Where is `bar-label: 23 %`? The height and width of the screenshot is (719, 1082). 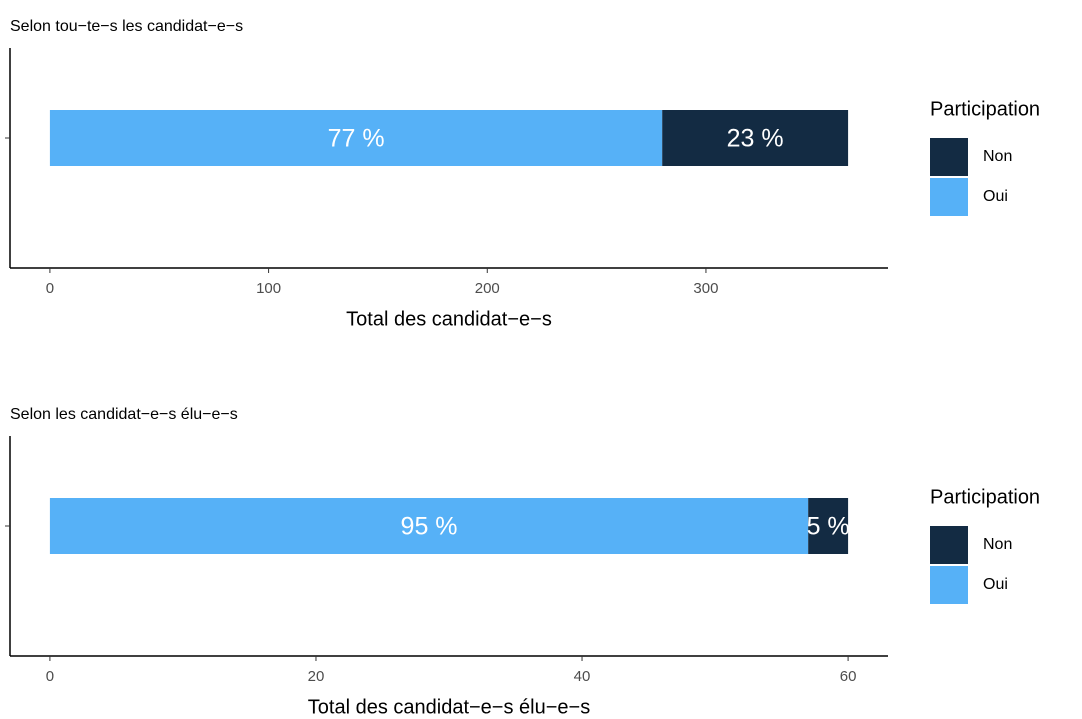
bar-label: 23 % is located at coordinates (755, 139).